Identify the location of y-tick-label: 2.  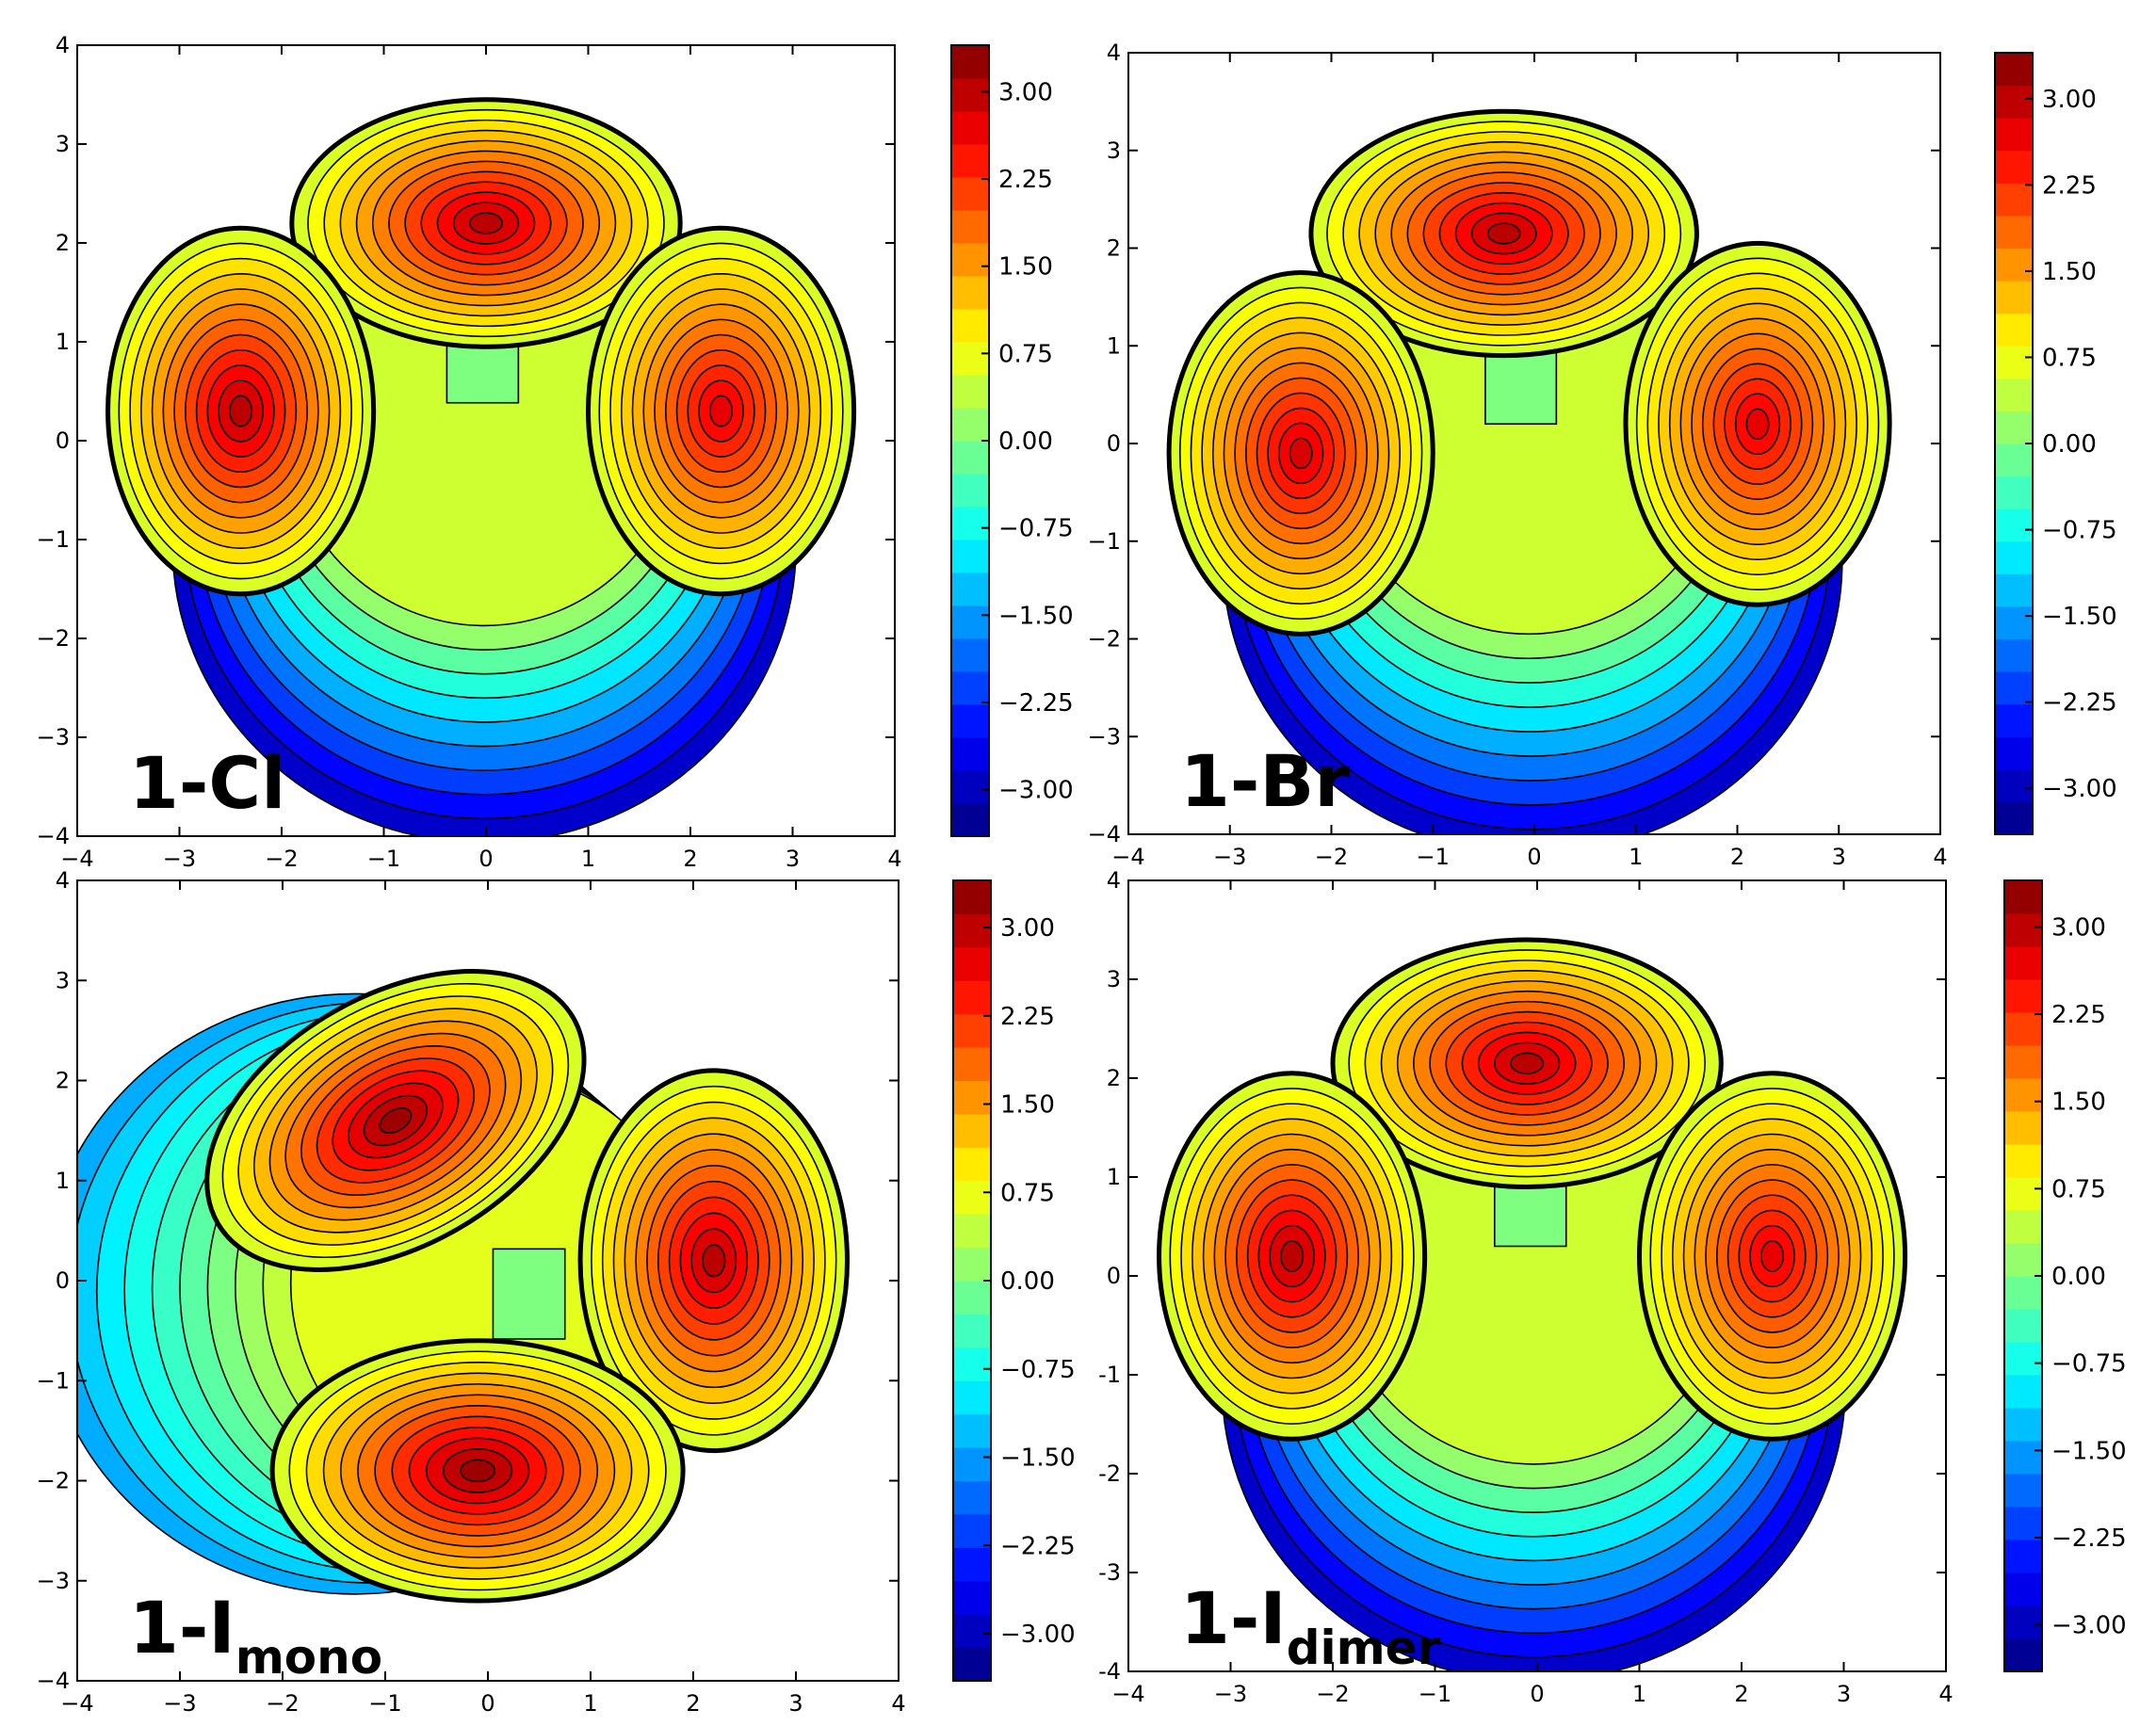
(1114, 249).